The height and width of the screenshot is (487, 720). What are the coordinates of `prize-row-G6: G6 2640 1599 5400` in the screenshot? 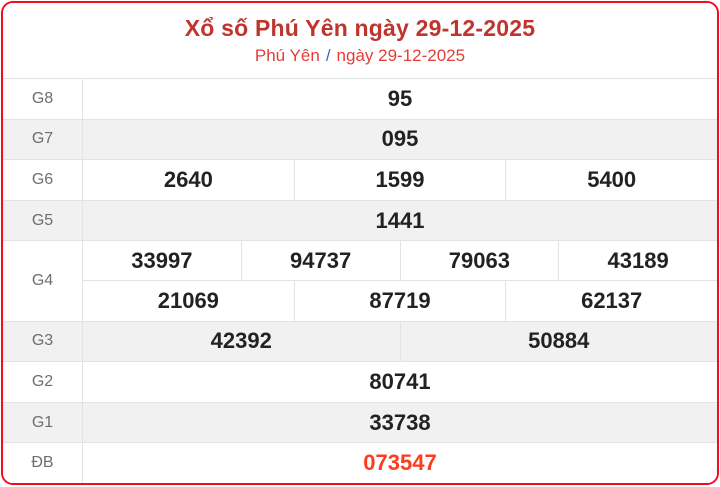 It's located at (360, 179).